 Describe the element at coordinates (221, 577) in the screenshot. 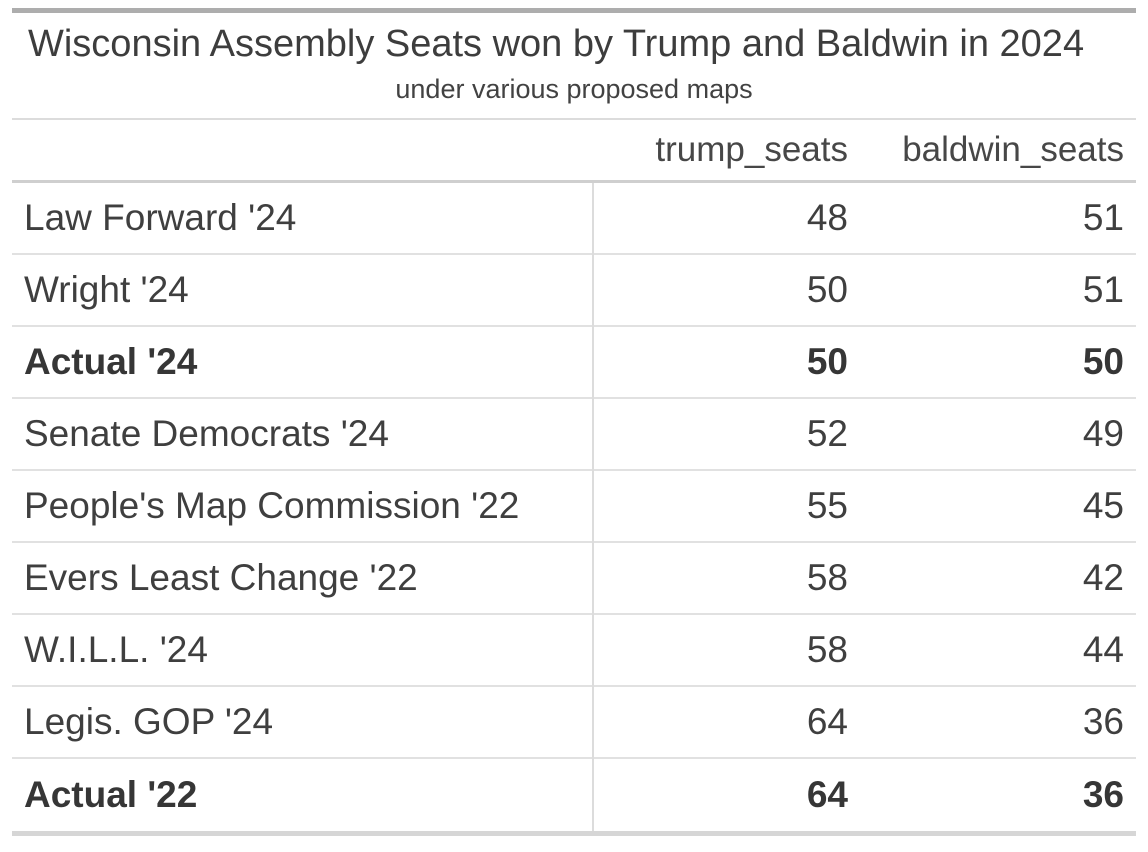

I see `row-label: Evers Least Change '22` at that location.